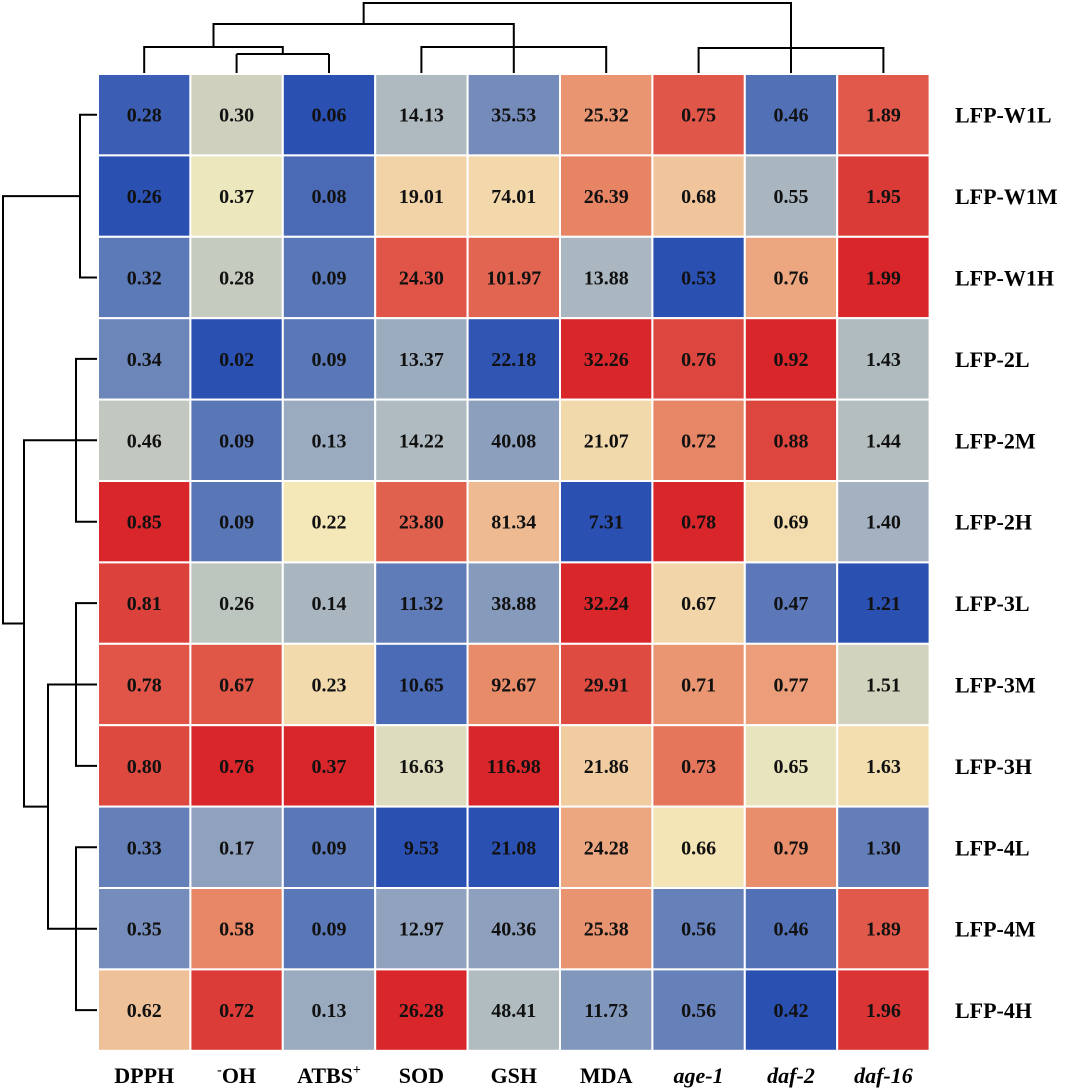  What do you see at coordinates (791, 116) in the screenshot?
I see `cell-value-label: 0.46` at bounding box center [791, 116].